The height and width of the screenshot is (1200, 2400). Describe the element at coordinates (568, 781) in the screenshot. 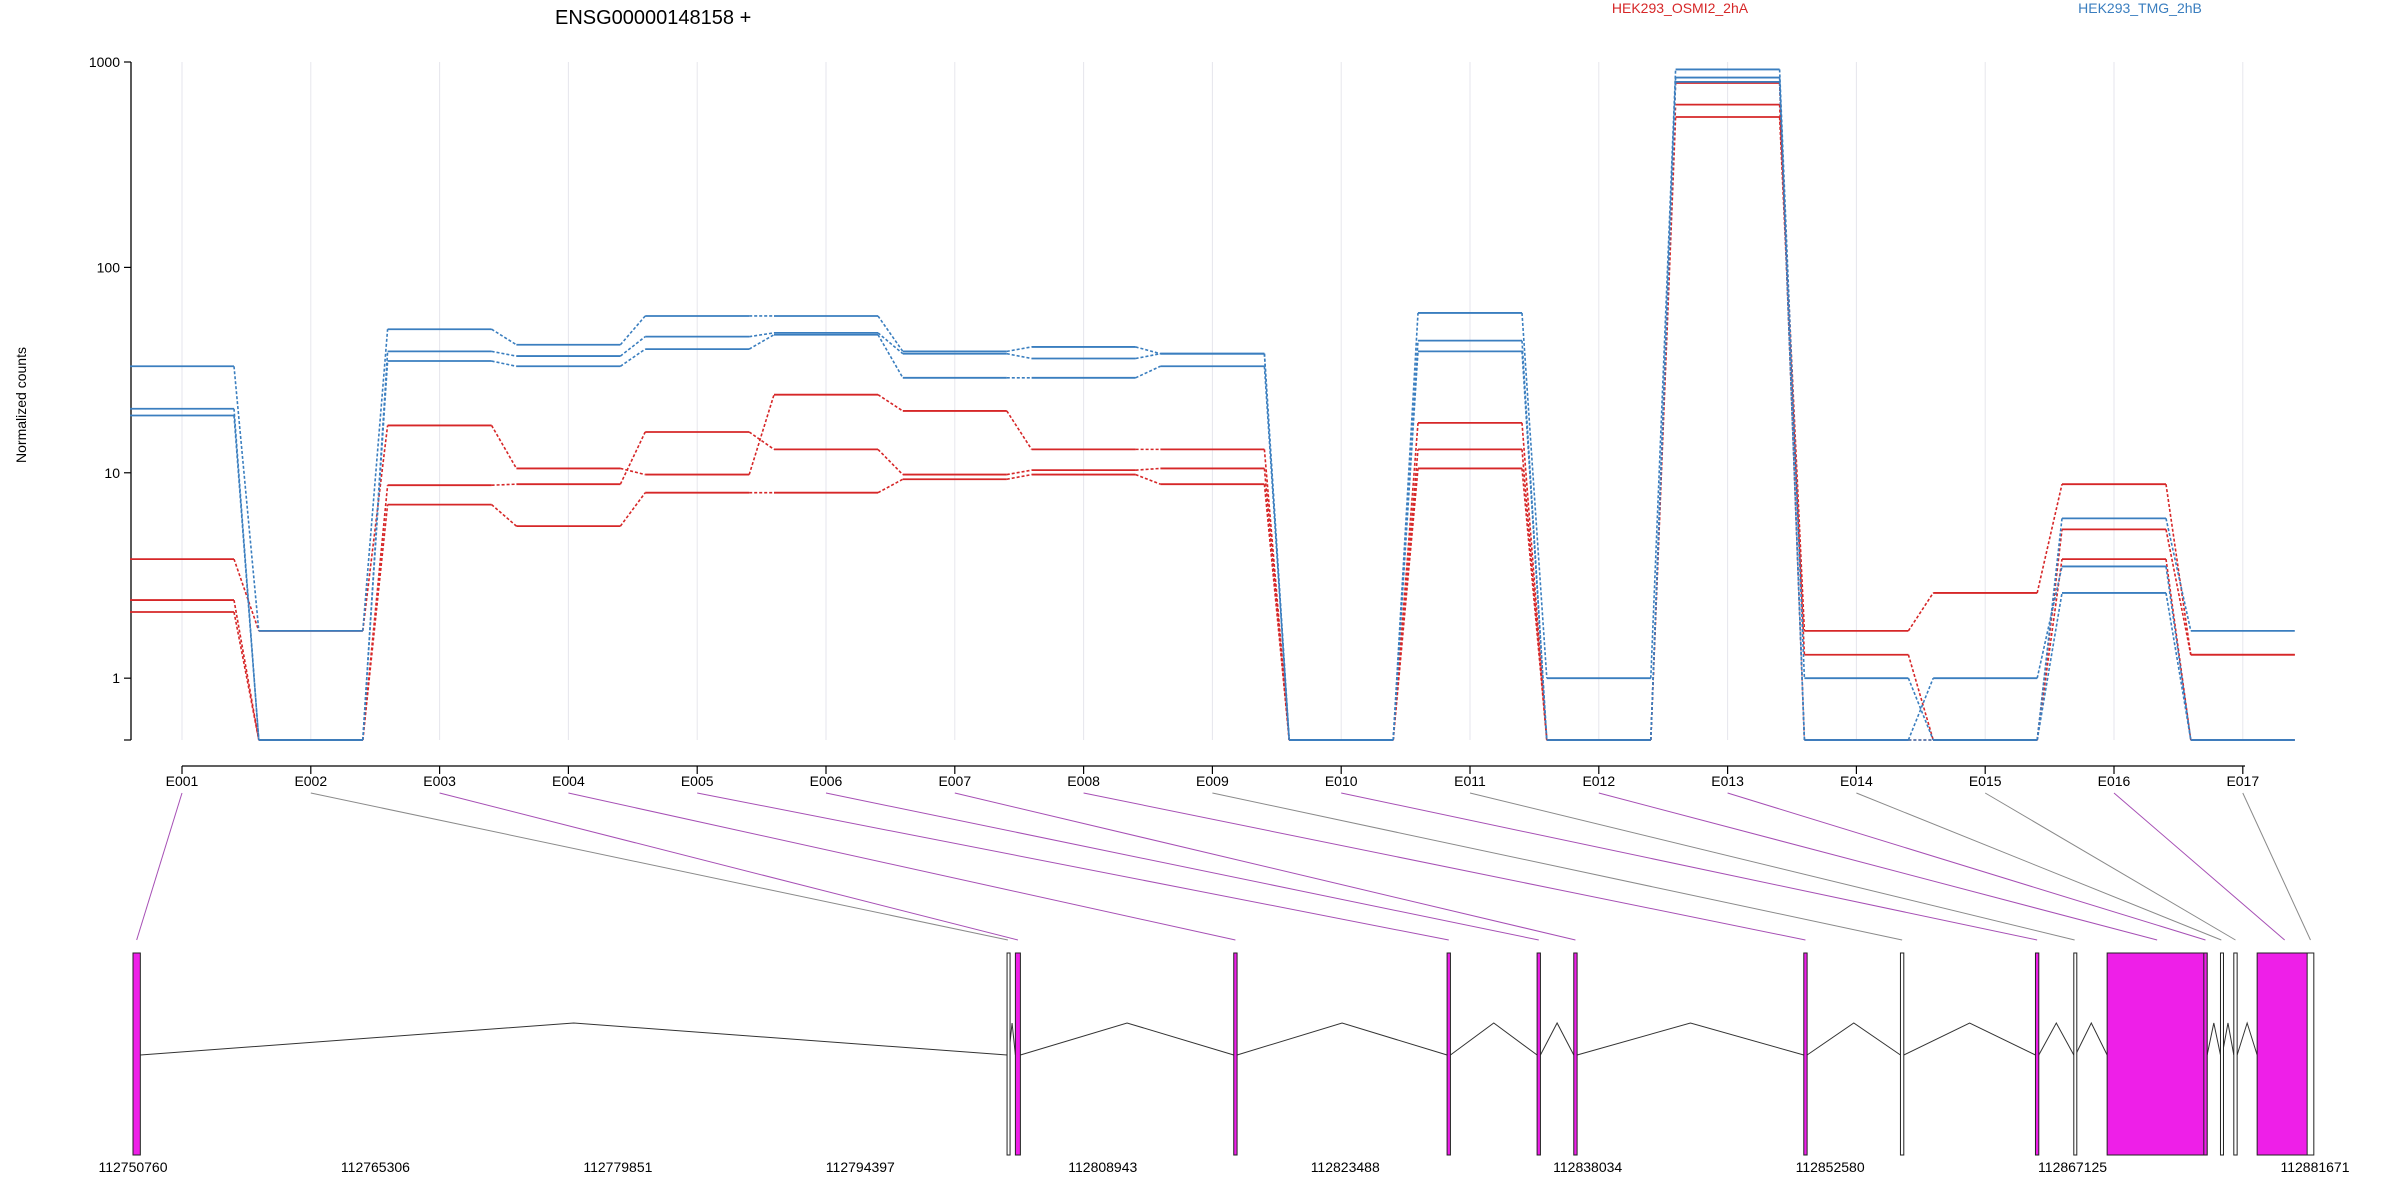

I see `x-tick-label: E004` at that location.